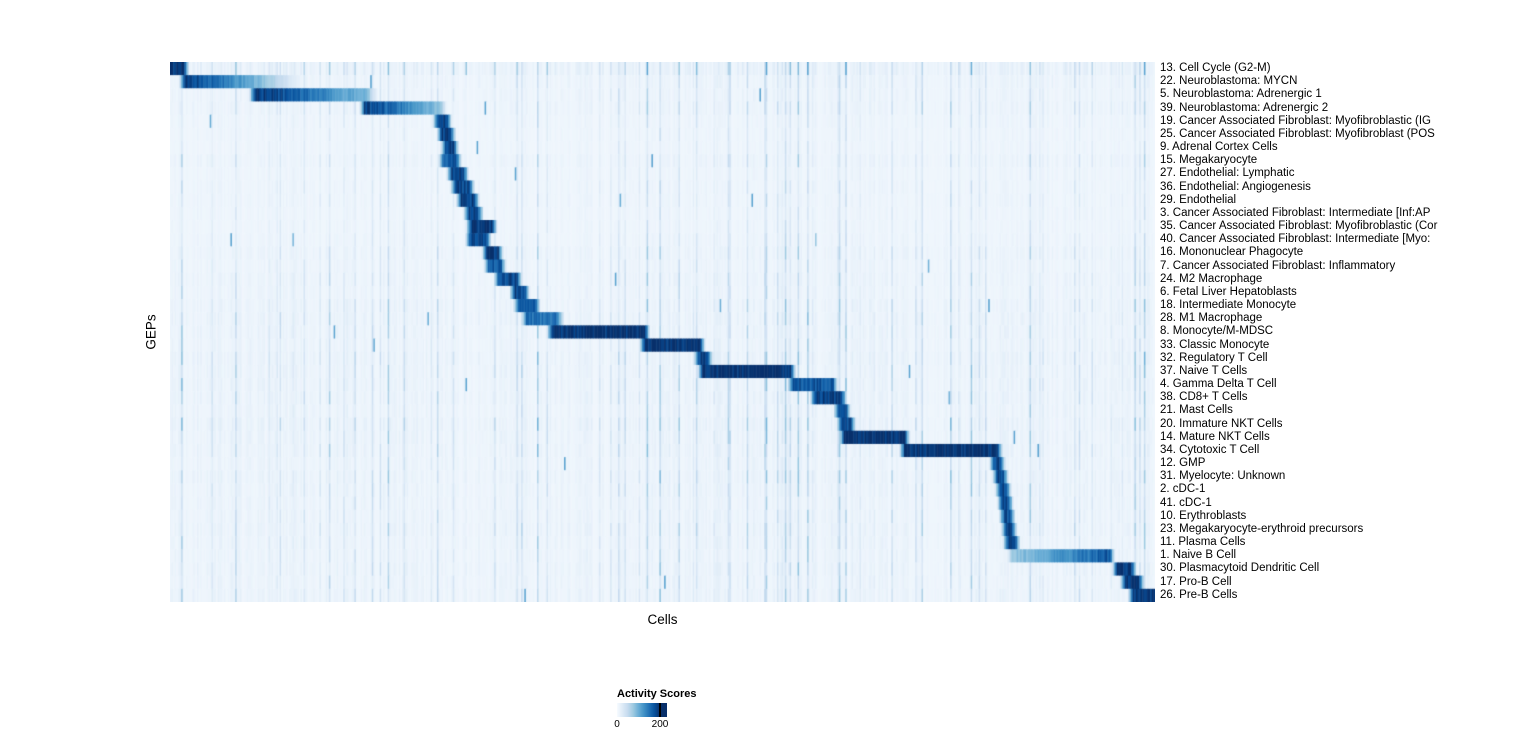  Describe the element at coordinates (1223, 476) in the screenshot. I see `row-label: 31. Myelocyte: Unknown` at that location.